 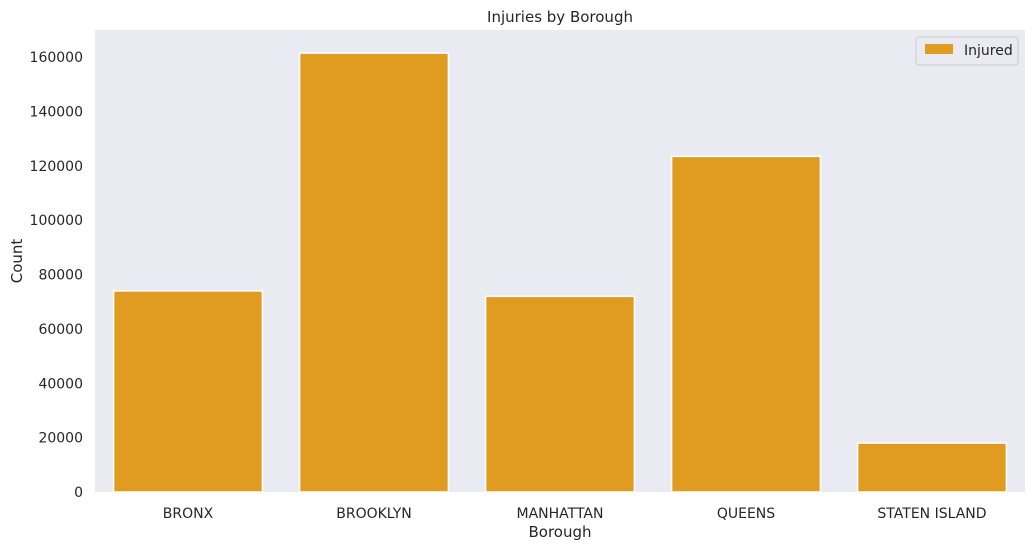 What do you see at coordinates (56, 221) in the screenshot?
I see `y-tick-label: 100000` at bounding box center [56, 221].